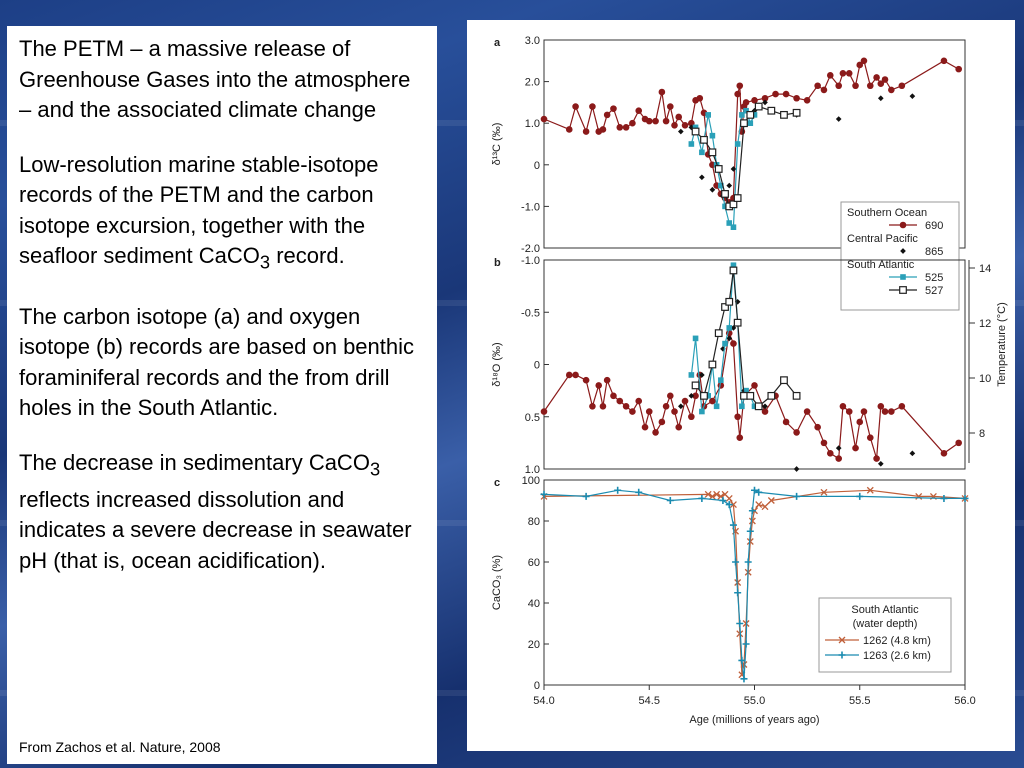 This screenshot has height=768, width=1024. Describe the element at coordinates (497, 144) in the screenshot. I see `y-axis-label-a: δ¹³C (‰)` at that location.